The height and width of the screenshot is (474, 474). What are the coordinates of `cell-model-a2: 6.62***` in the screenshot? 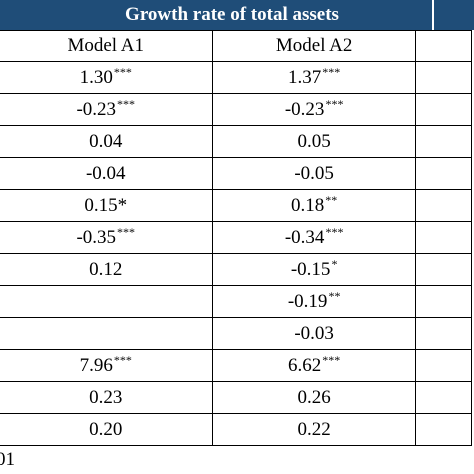 It's located at (314, 365).